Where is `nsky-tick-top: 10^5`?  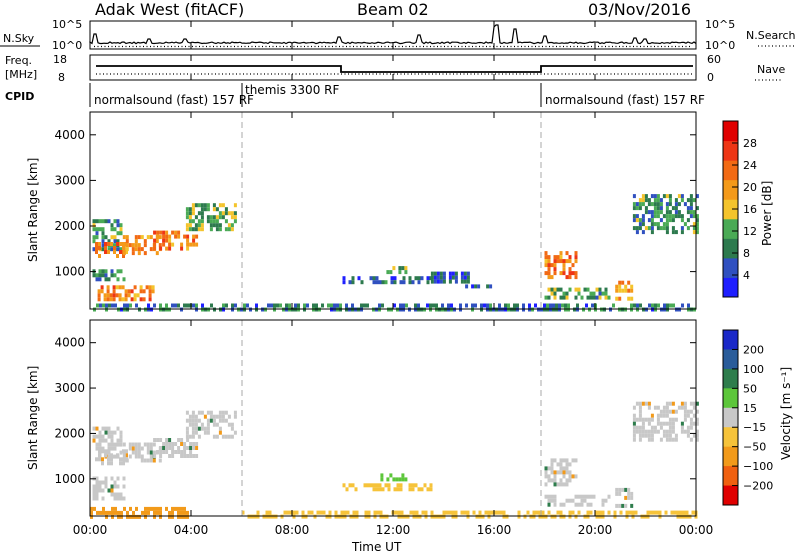 nsky-tick-top: 10^5 is located at coordinates (67, 24).